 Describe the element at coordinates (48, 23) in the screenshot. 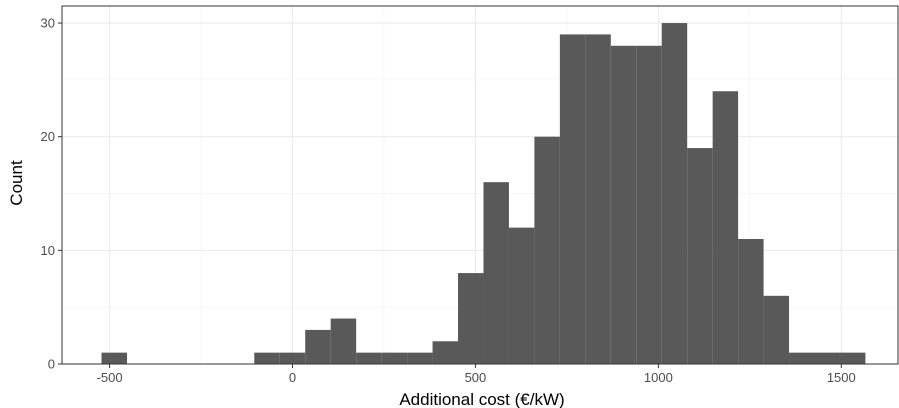

I see `y-tick-label: 30` at that location.